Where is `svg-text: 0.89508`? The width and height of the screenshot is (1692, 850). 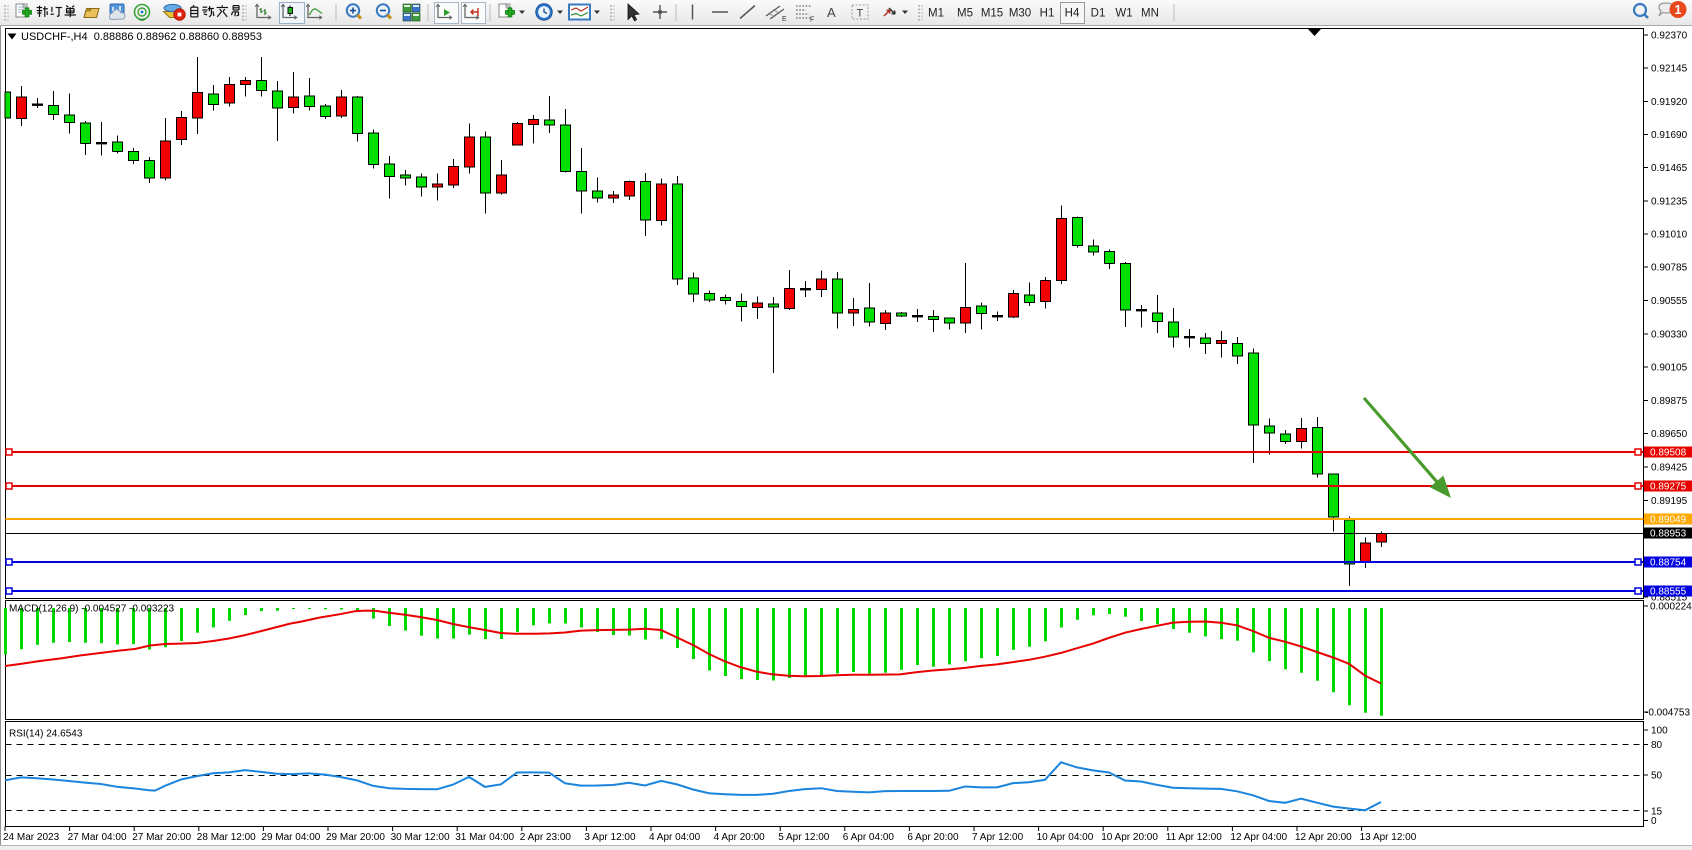
svg-text: 0.89508 is located at coordinates (1668, 453).